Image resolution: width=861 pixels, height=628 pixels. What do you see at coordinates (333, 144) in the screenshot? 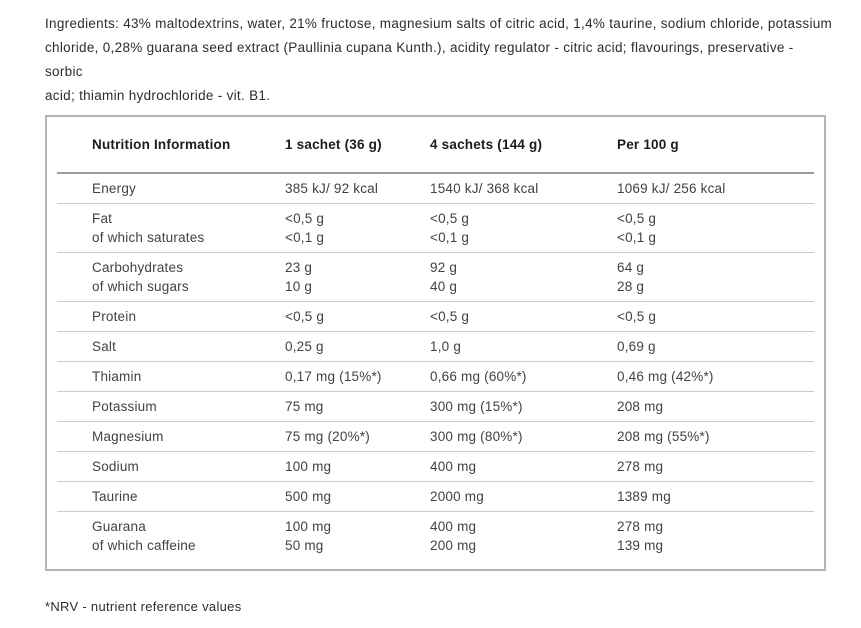
I see `column-header-1-sachet: 1 sachet (36 g)` at bounding box center [333, 144].